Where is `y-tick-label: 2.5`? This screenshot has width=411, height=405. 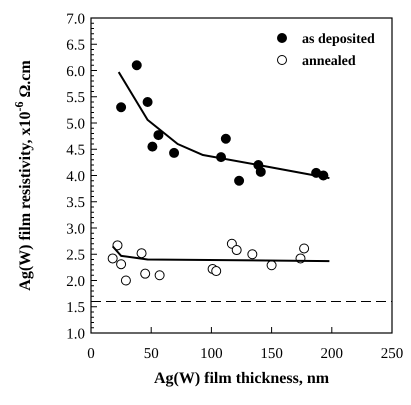 y-tick-label: 2.5 is located at coordinates (75, 256).